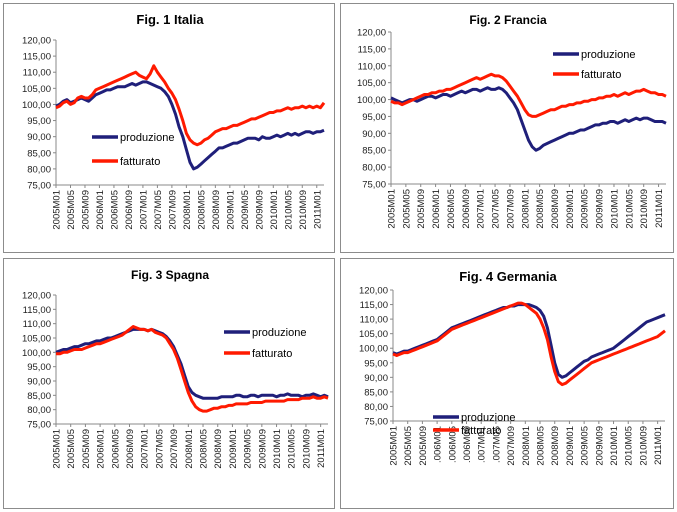 This screenshot has height=512, width=677. I want to click on y-tick-label: 80,00, so click(374, 168).